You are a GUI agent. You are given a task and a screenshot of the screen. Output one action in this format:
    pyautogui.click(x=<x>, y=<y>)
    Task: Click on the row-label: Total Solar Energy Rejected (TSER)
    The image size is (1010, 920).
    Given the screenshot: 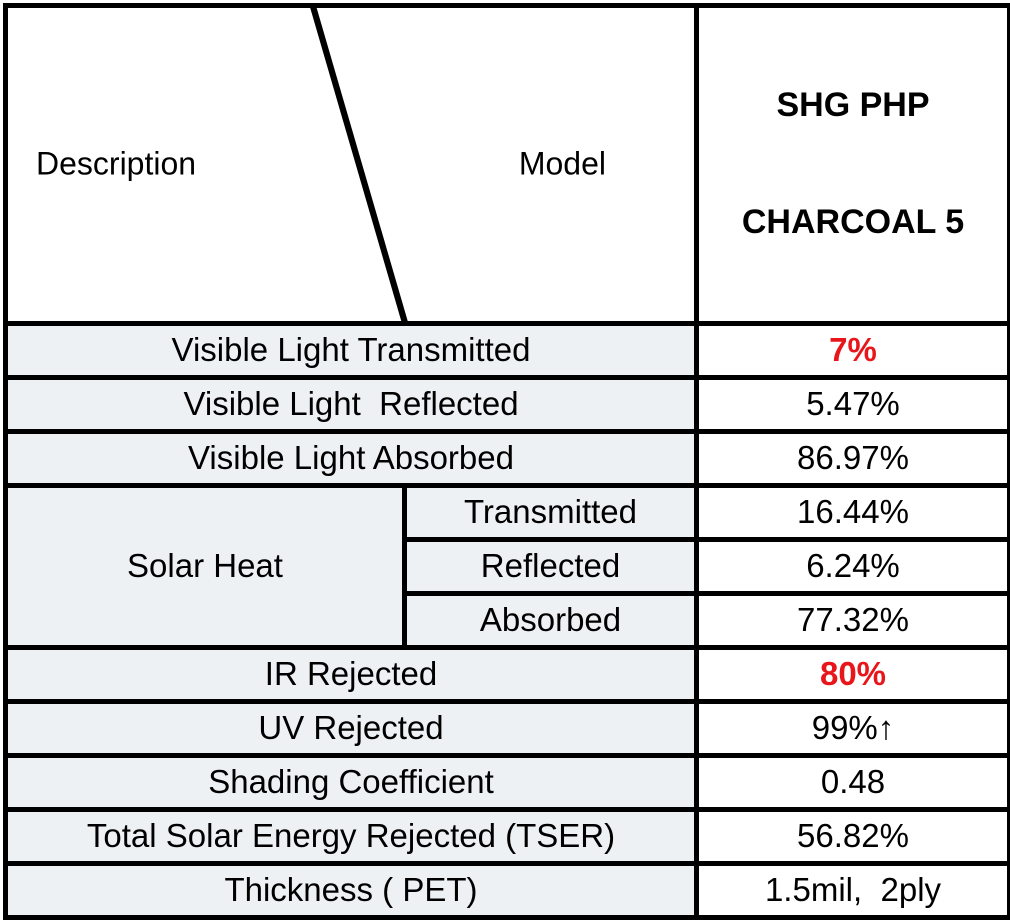 What is the action you would take?
    pyautogui.click(x=351, y=836)
    